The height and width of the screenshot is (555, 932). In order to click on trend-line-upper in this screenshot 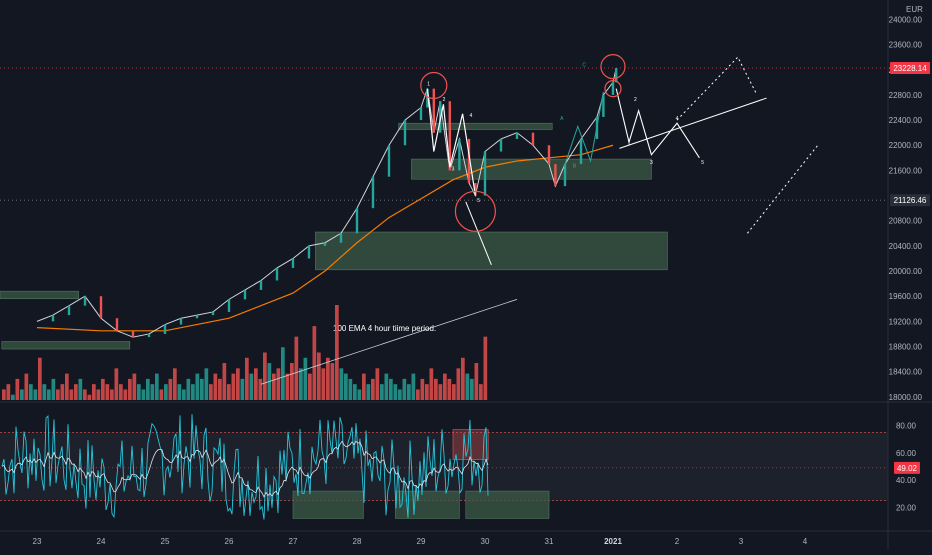, I will do `click(693, 123)`.